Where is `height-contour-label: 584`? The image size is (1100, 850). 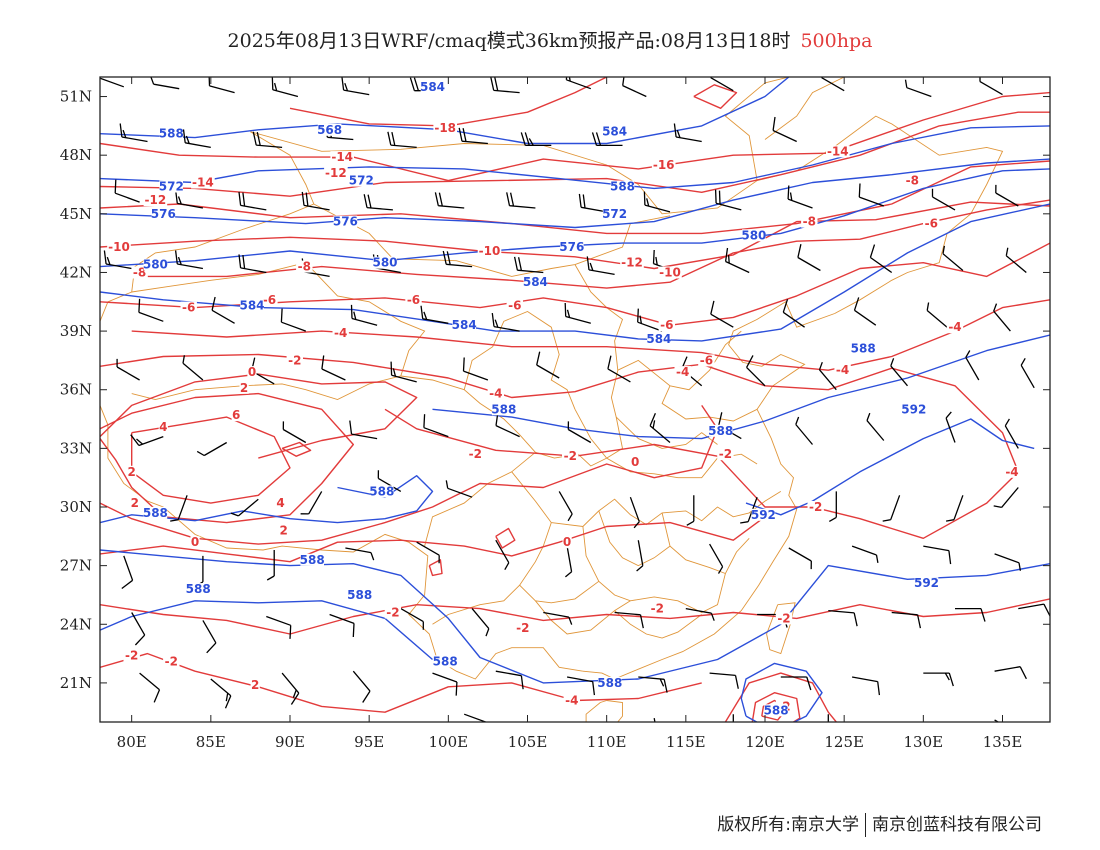 height-contour-label: 584 is located at coordinates (614, 132).